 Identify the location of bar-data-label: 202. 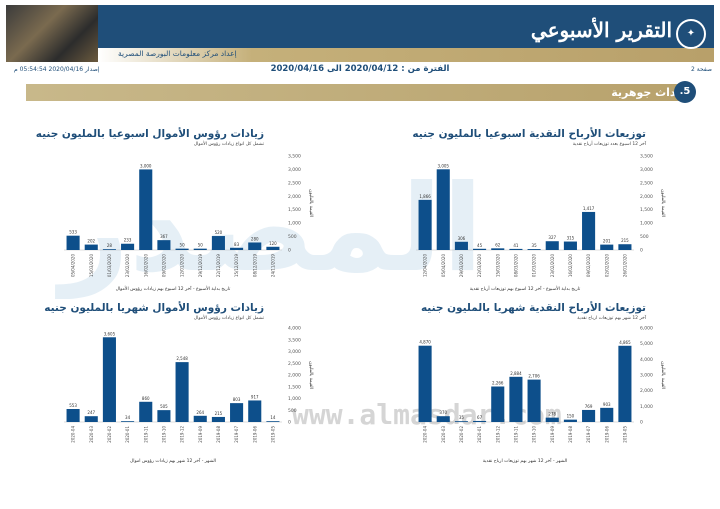
(91, 241).